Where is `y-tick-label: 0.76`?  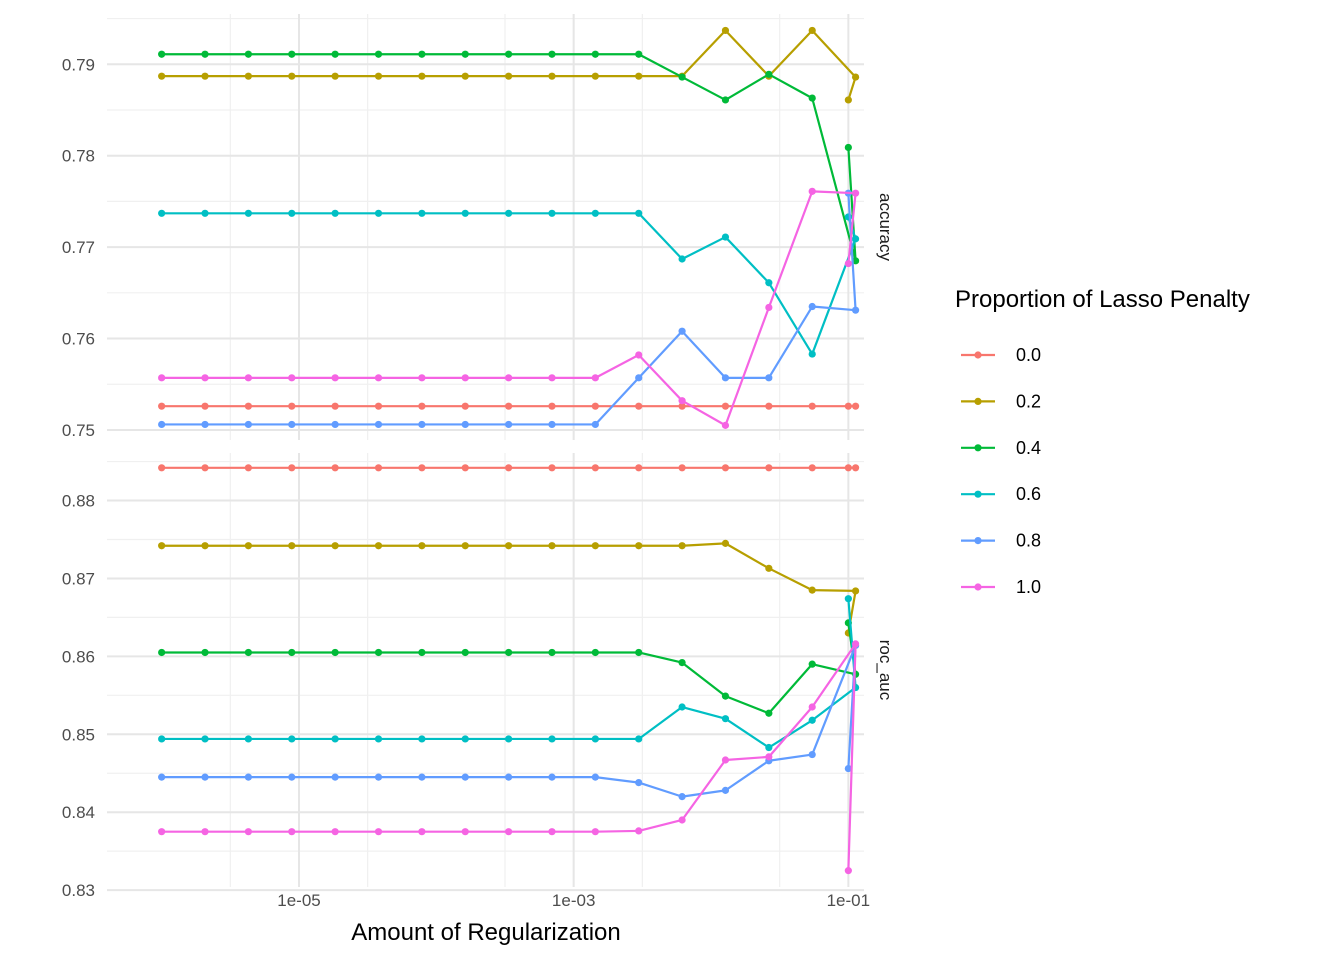
y-tick-label: 0.76 is located at coordinates (78, 339).